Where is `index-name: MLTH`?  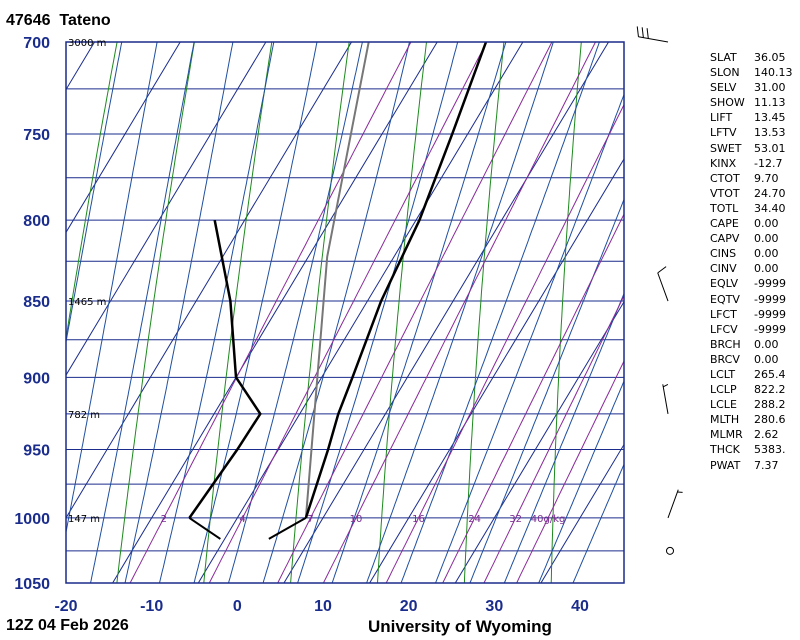 index-name: MLTH is located at coordinates (725, 420).